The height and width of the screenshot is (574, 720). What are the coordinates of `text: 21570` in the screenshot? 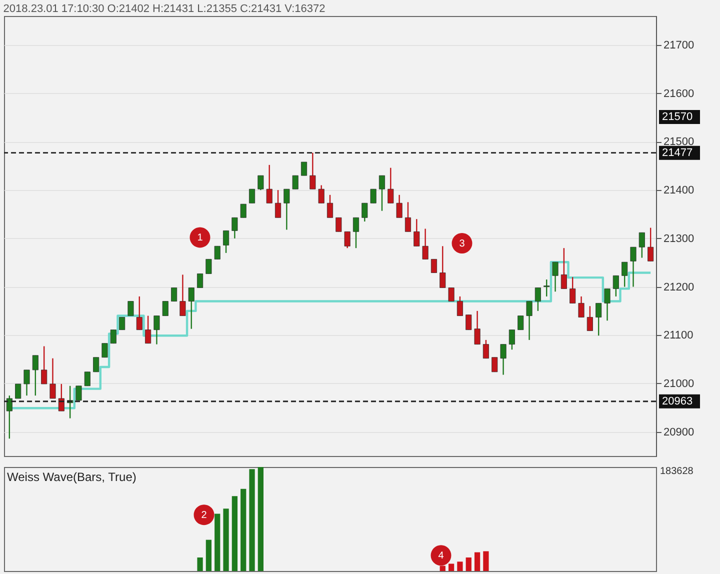 It's located at (677, 117).